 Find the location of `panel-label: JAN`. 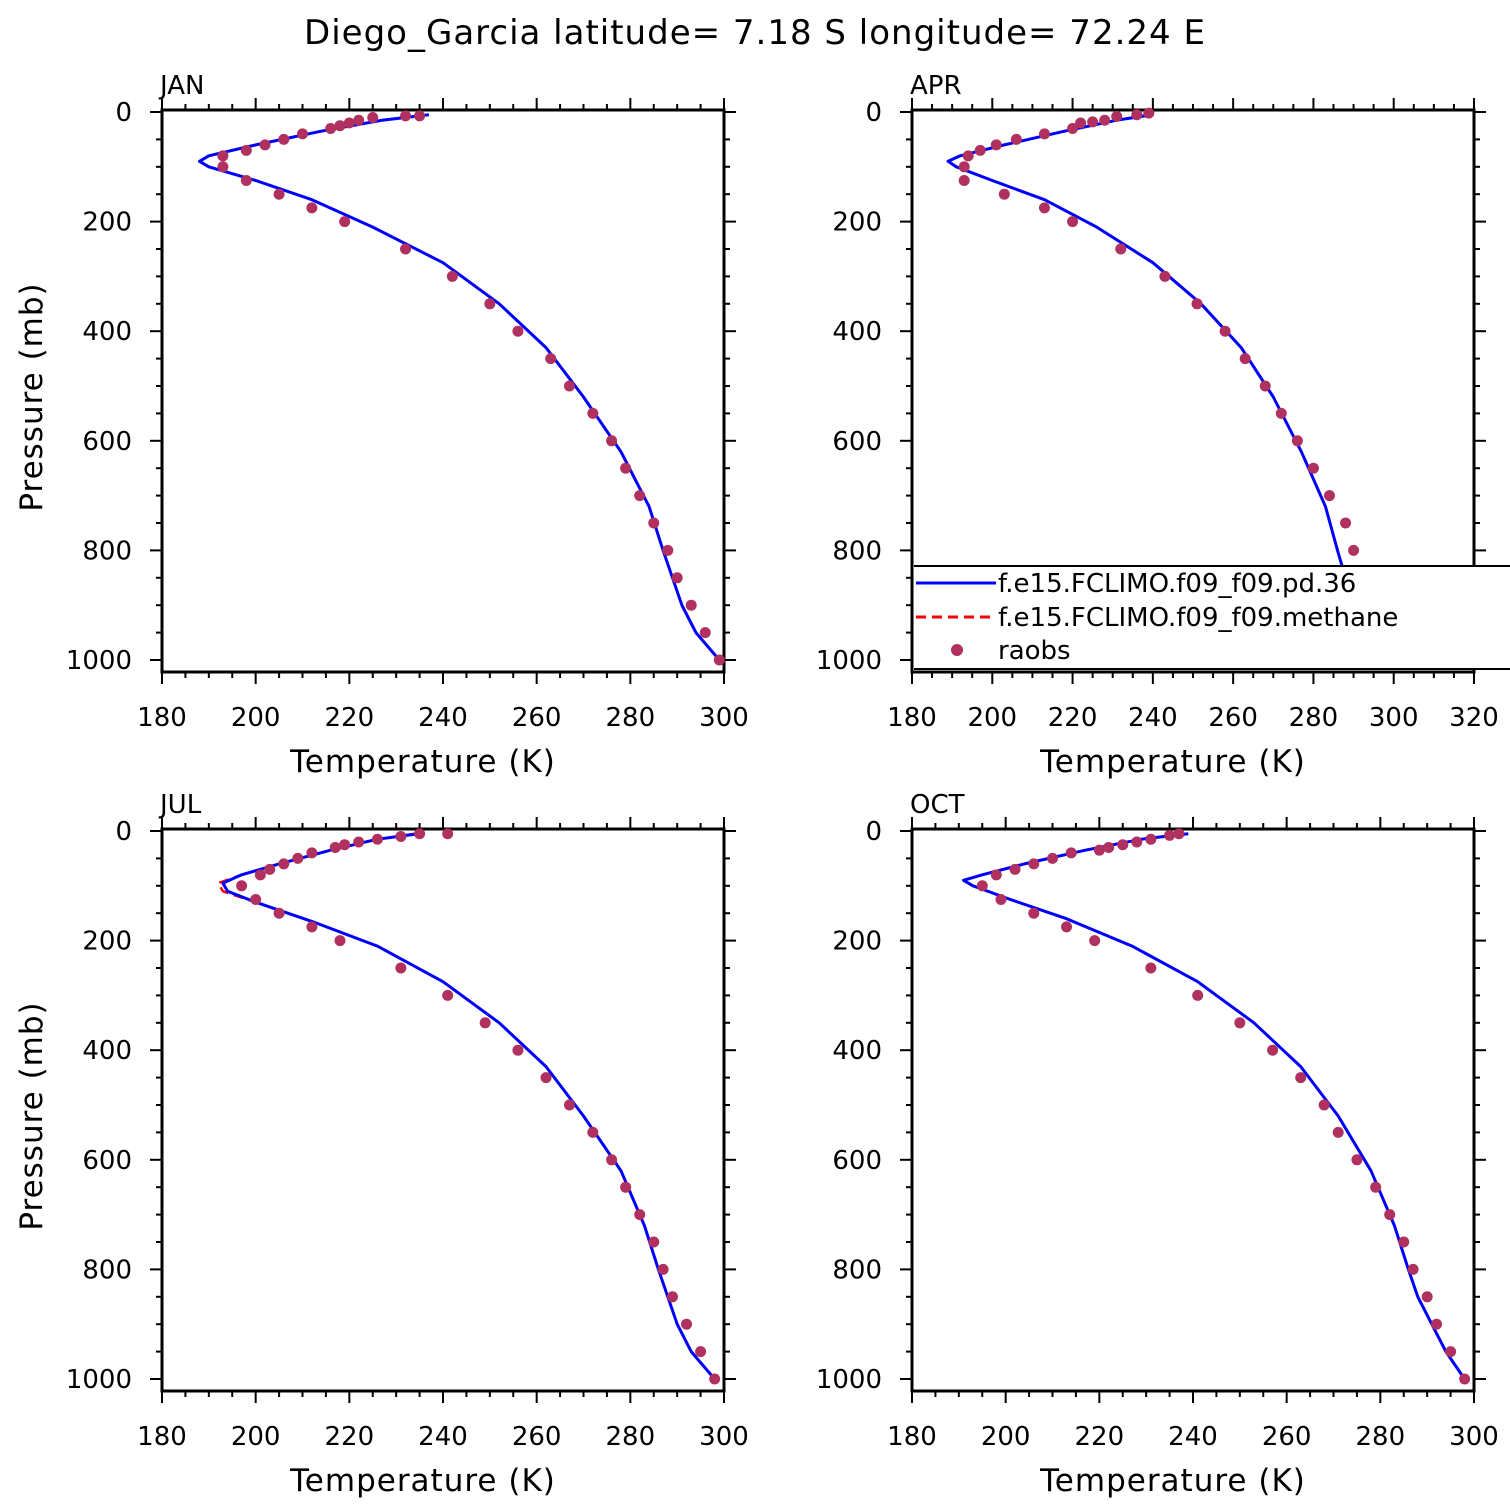

panel-label: JAN is located at coordinates (181, 86).